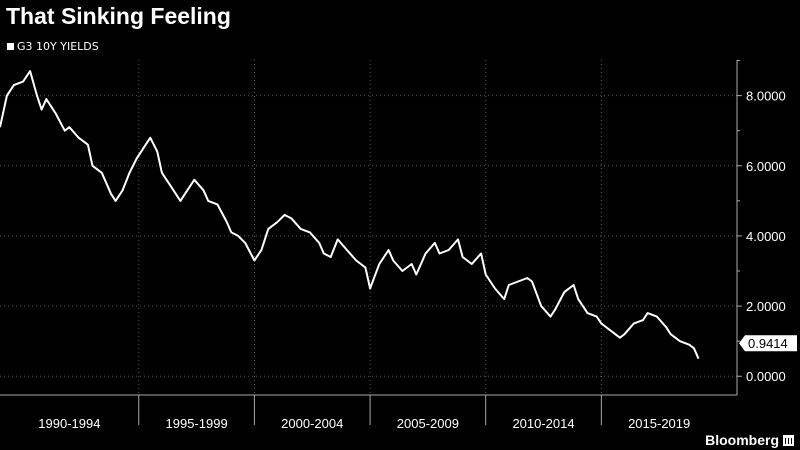  What do you see at coordinates (69, 423) in the screenshot?
I see `x-tick-label: 1990-1994` at bounding box center [69, 423].